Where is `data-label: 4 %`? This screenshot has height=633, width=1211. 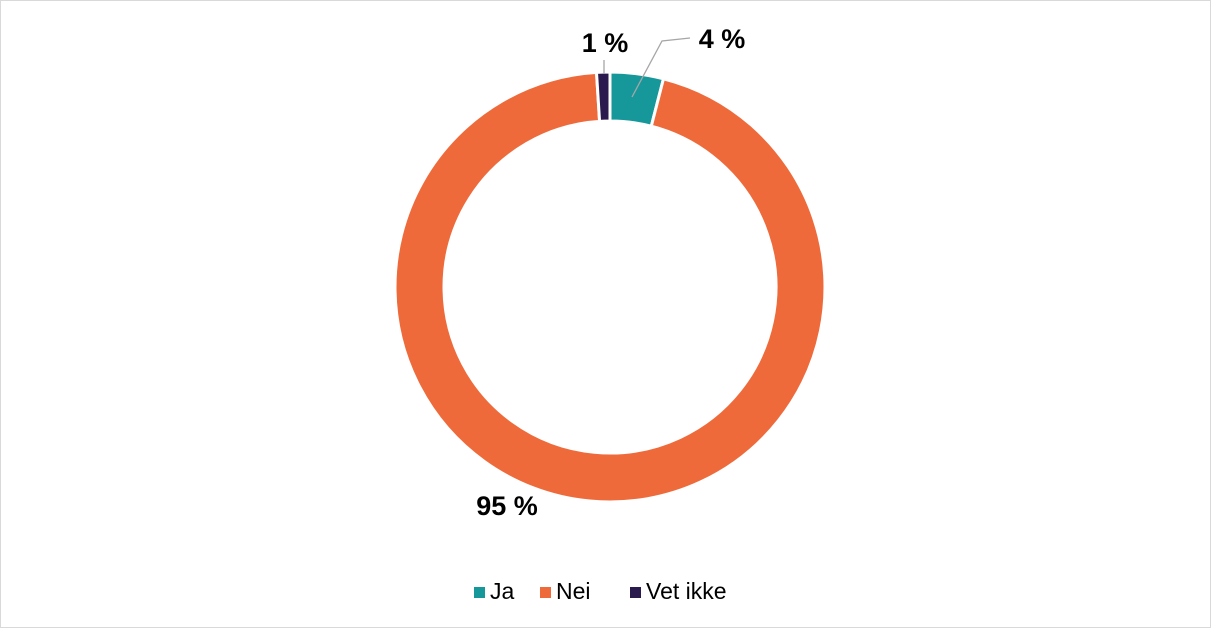 data-label: 4 % is located at coordinates (722, 39).